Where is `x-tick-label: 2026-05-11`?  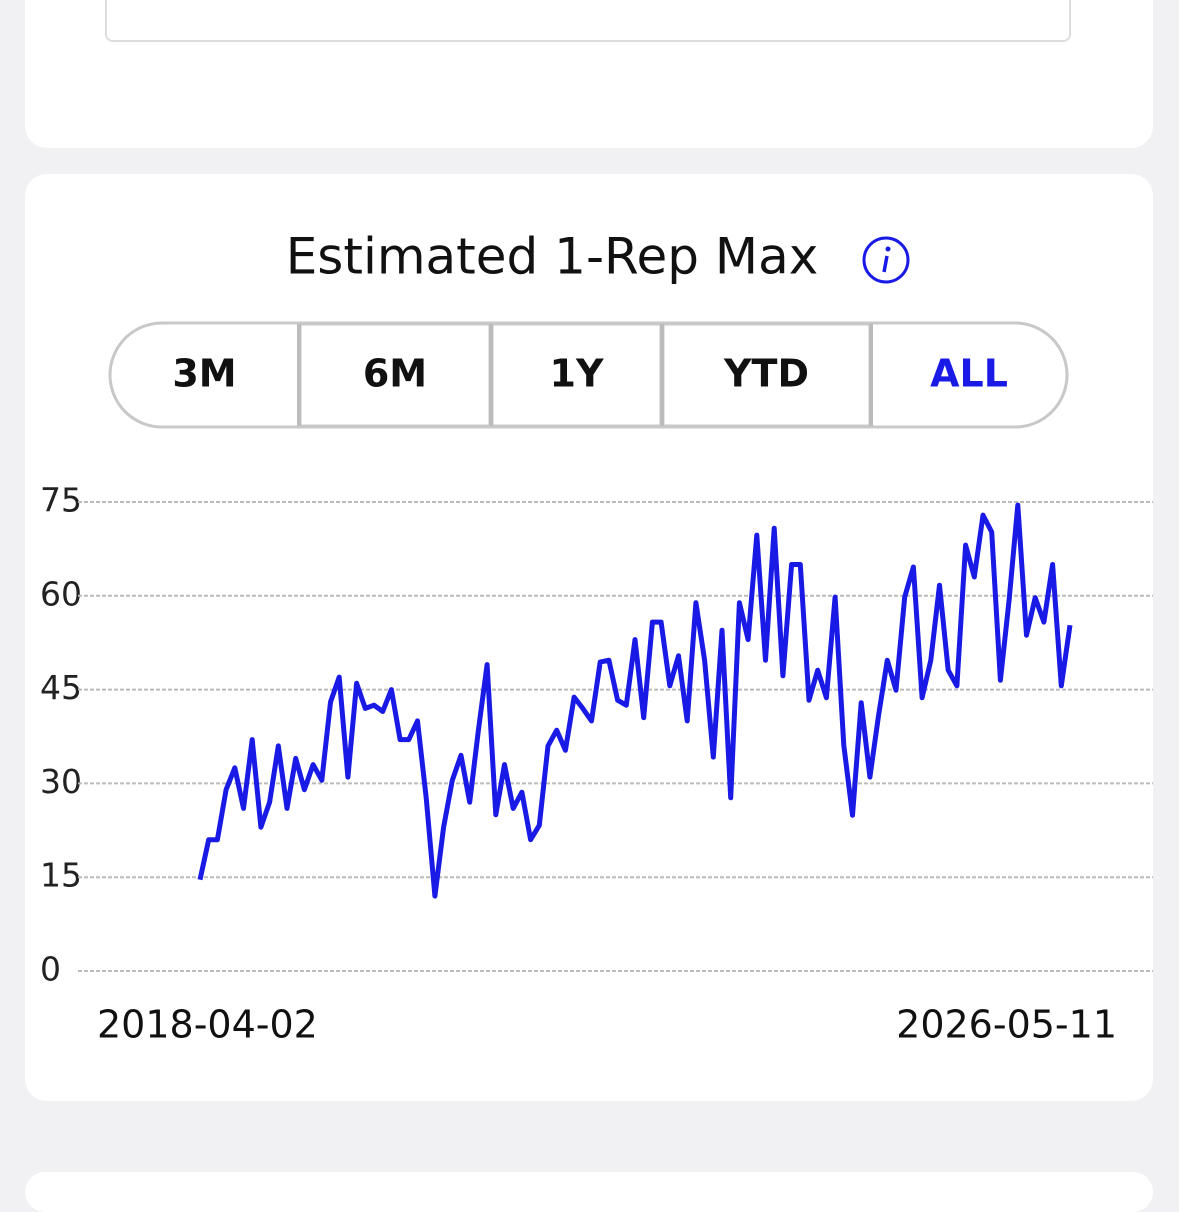
x-tick-label: 2026-05-11 is located at coordinates (1006, 1025).